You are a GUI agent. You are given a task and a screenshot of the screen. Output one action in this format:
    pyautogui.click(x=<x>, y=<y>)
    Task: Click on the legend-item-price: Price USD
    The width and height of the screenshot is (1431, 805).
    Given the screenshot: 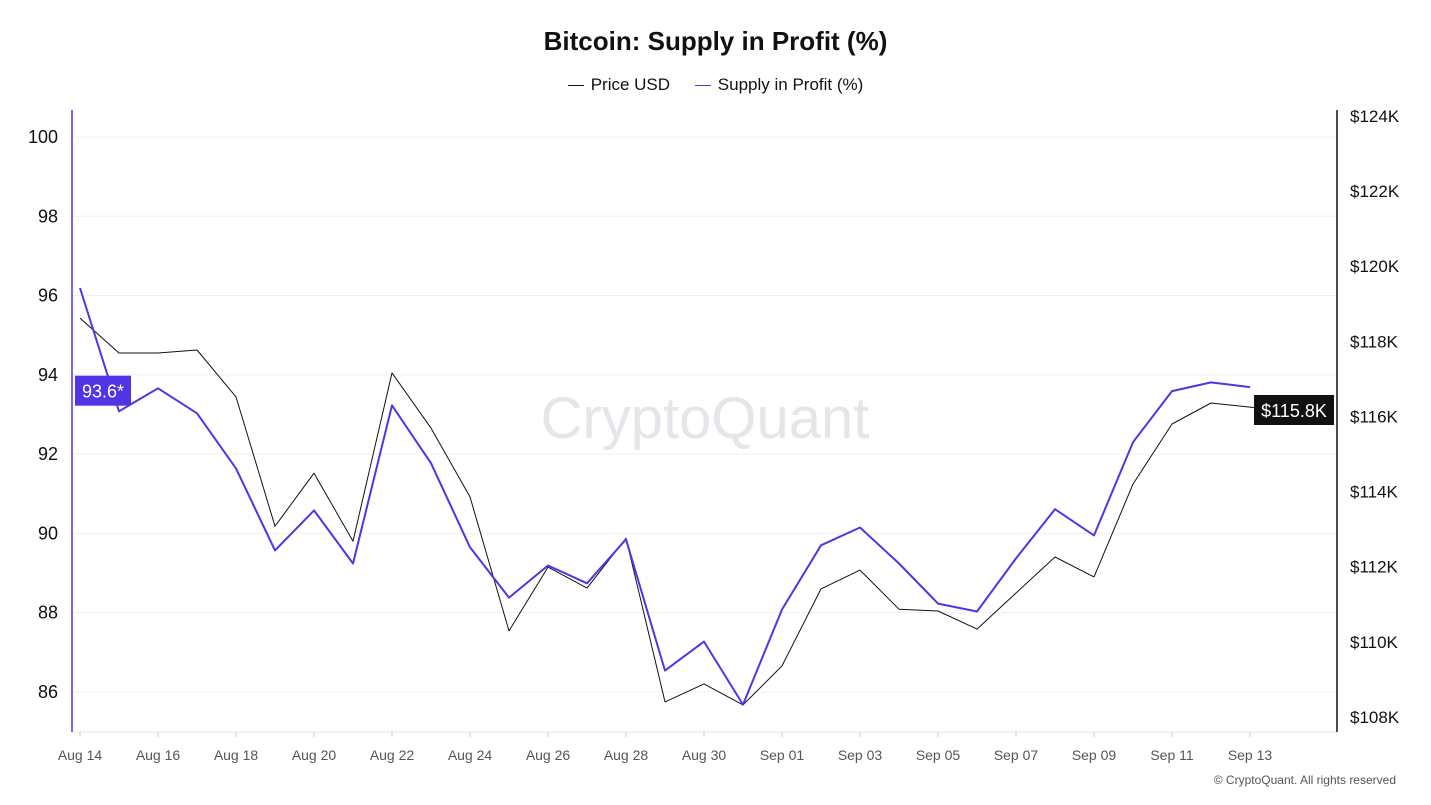 What is the action you would take?
    pyautogui.click(x=619, y=85)
    